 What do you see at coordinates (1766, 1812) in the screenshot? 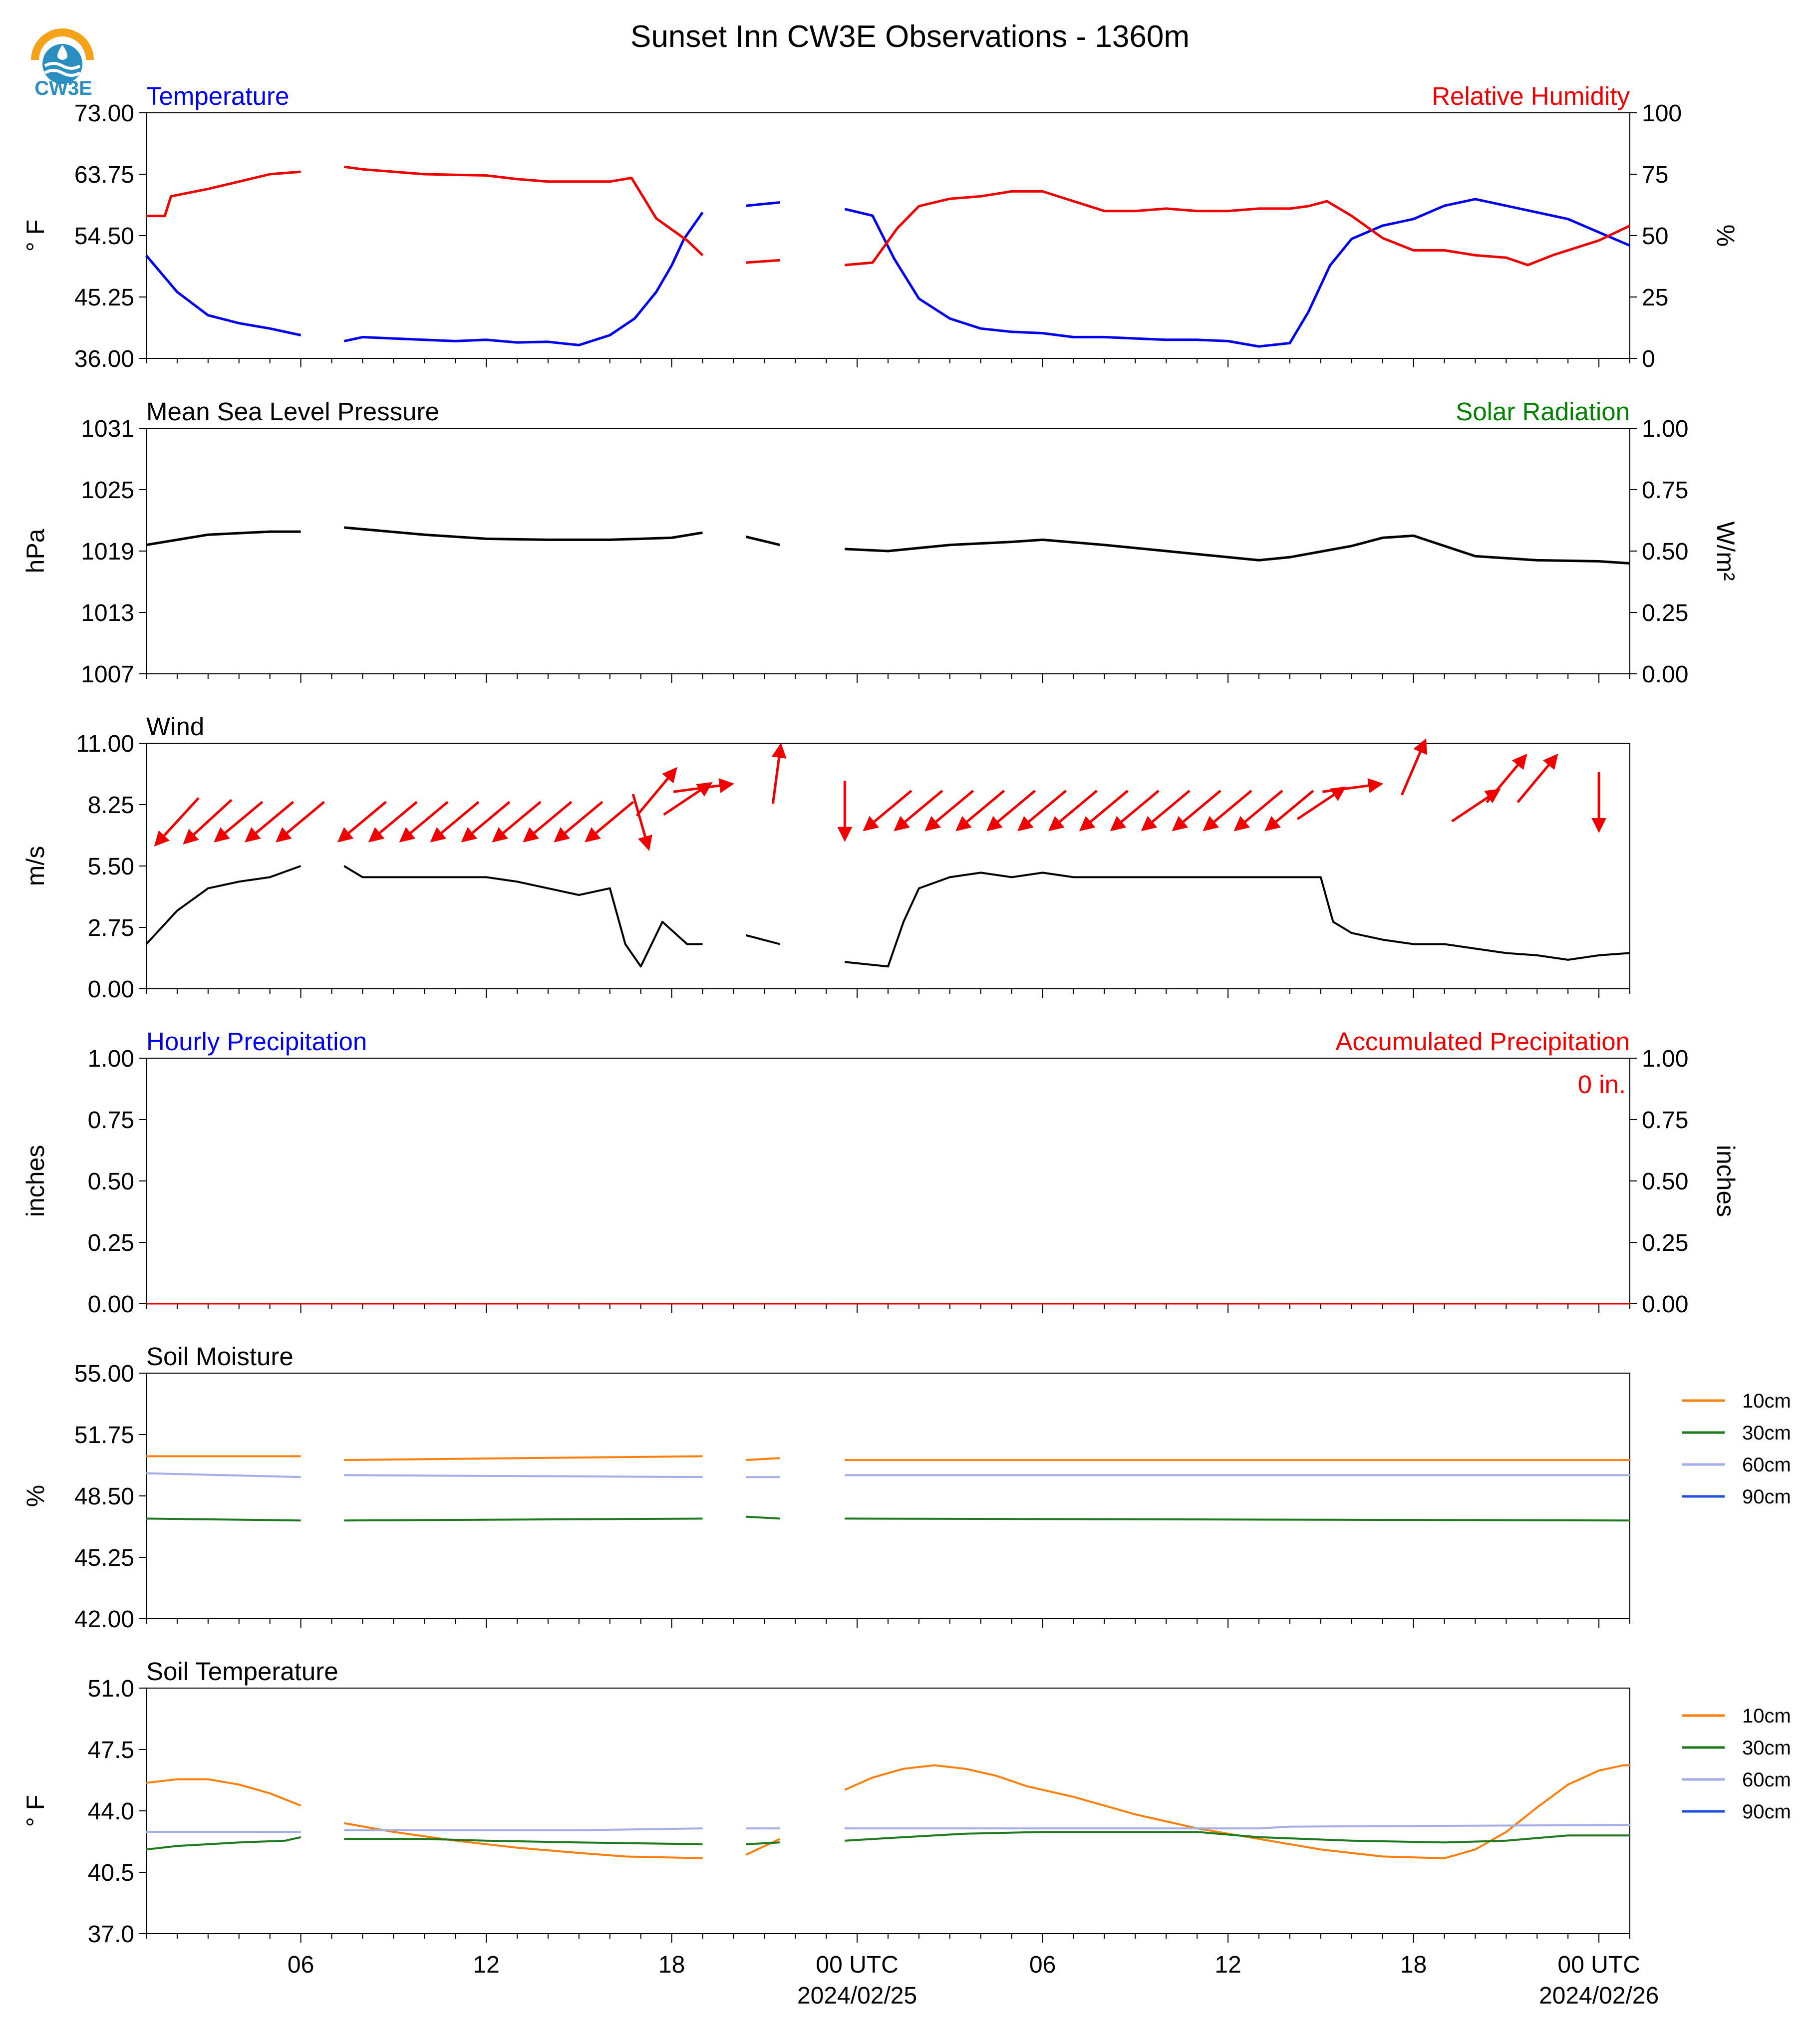
I see `legend-label: 90cm` at bounding box center [1766, 1812].